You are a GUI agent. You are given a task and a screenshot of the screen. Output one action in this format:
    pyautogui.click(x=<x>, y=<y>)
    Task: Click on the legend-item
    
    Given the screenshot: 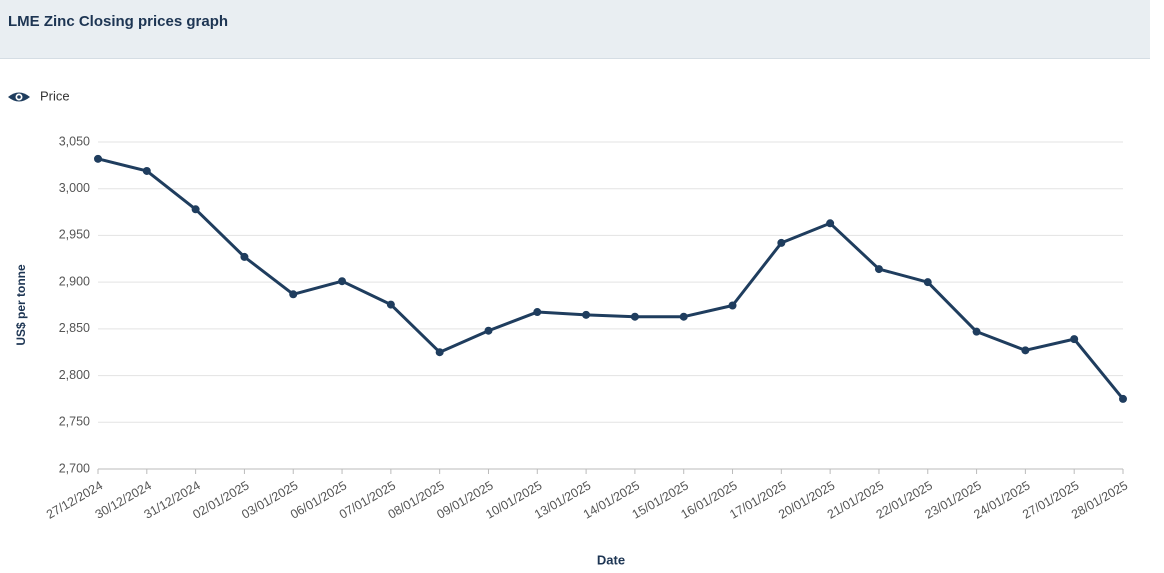 What is the action you would take?
    pyautogui.click(x=19, y=97)
    